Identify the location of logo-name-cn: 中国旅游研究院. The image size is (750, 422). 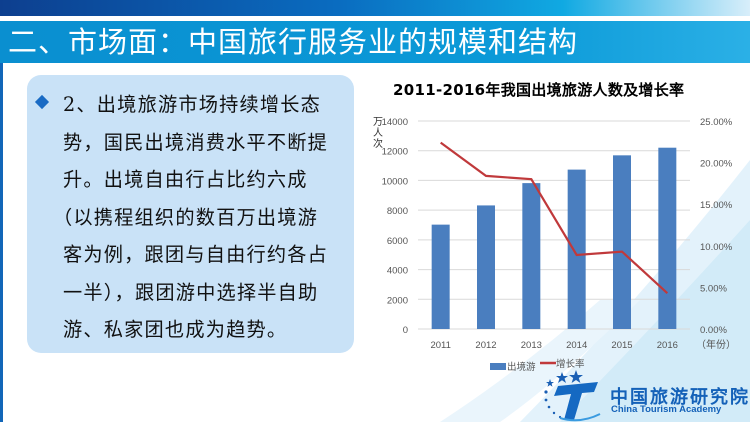
(680, 397).